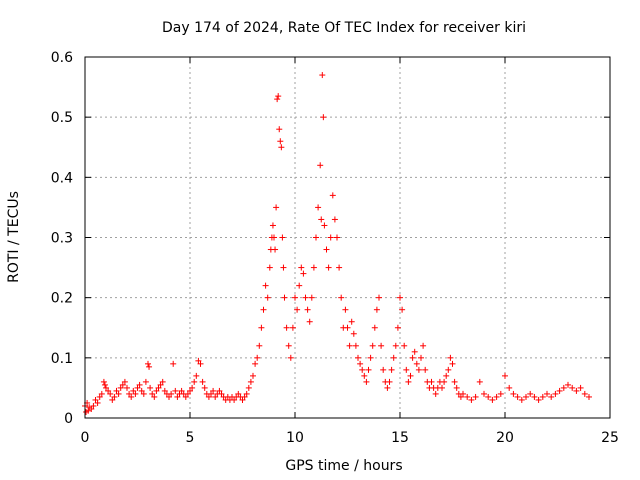  What do you see at coordinates (610, 438) in the screenshot?
I see `x-tick-label: 25` at bounding box center [610, 438].